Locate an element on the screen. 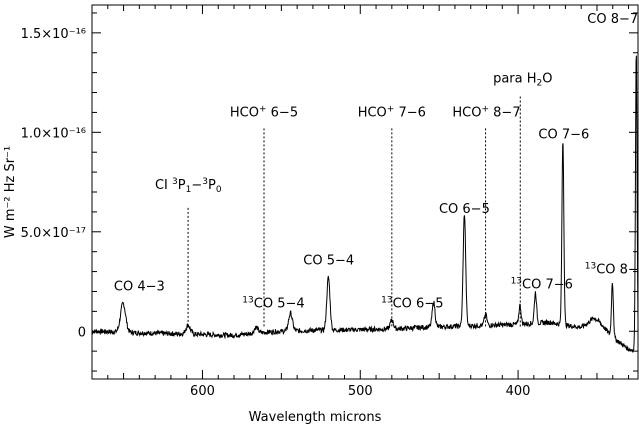  line-annotation: CO 6−5 is located at coordinates (464, 209).